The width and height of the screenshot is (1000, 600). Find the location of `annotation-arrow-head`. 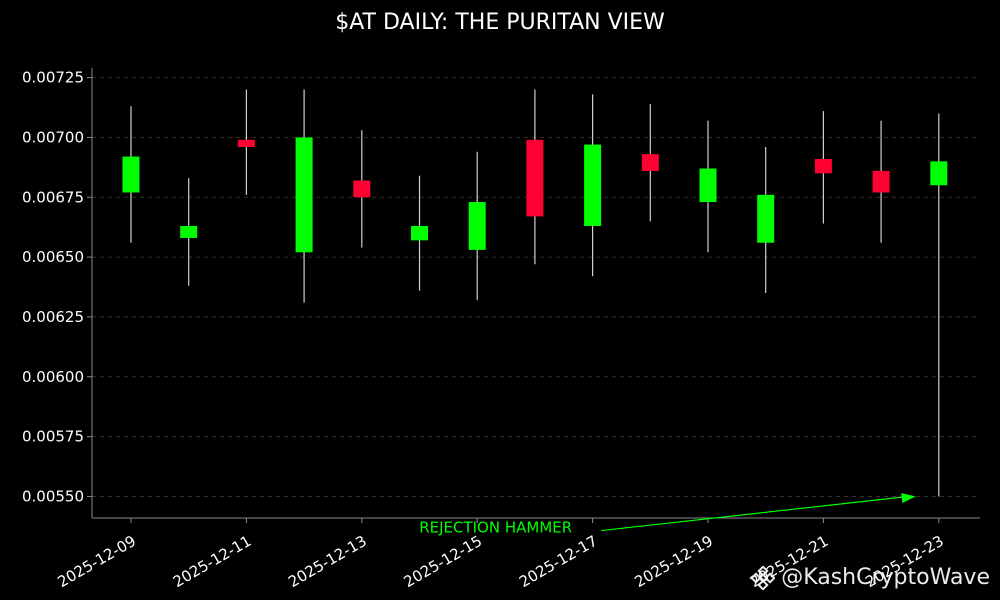

annotation-arrow-head is located at coordinates (908, 497).